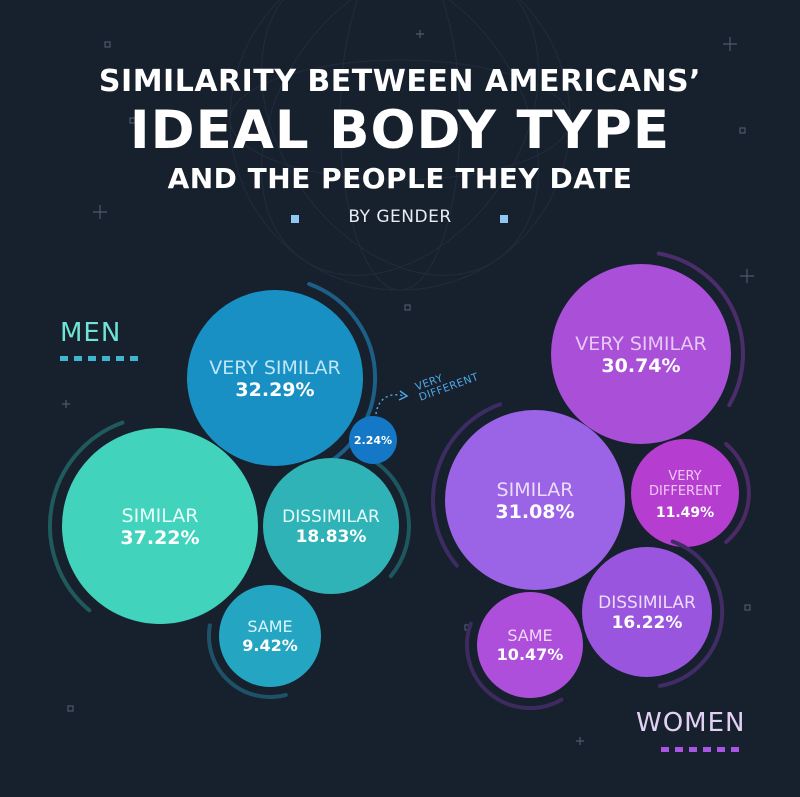 The image size is (800, 797). Describe the element at coordinates (529, 635) in the screenshot. I see `women-same-label: SAME` at that location.